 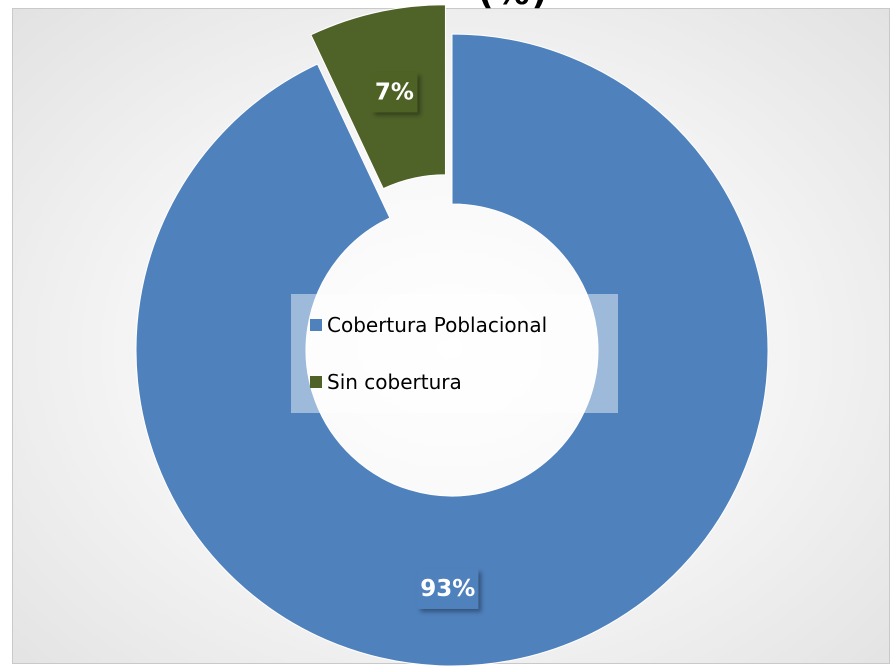 I want to click on data-label: 93%, so click(x=448, y=588).